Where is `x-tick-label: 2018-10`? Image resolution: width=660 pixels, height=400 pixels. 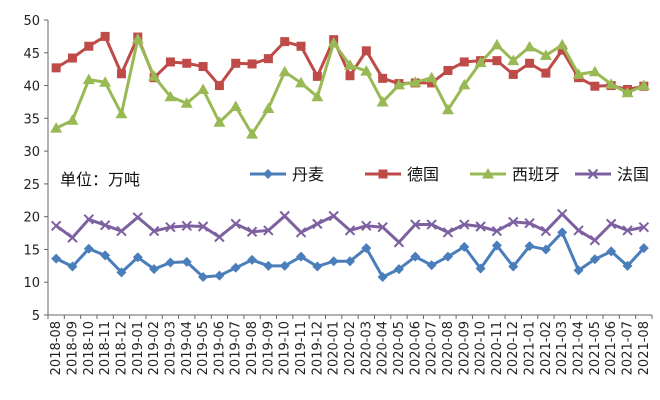
x-tick-label: 2018-10 is located at coordinates (89, 348).